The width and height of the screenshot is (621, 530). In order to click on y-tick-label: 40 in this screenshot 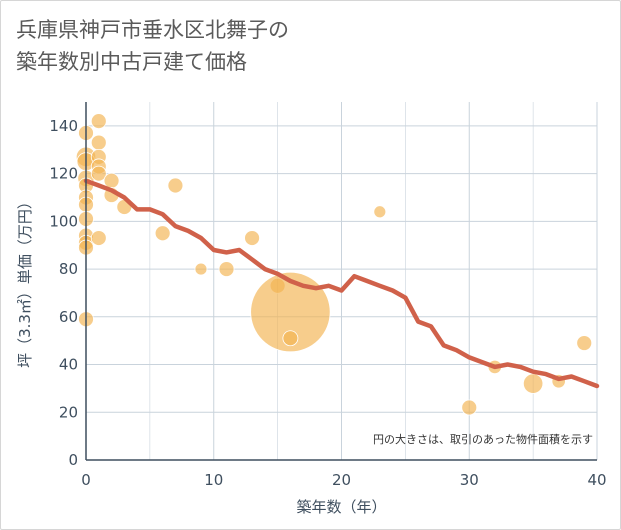, I will do `click(68, 365)`.